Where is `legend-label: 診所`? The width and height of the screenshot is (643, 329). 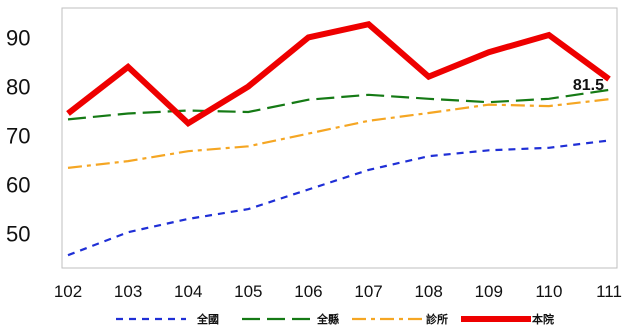 legend-label: 診所 is located at coordinates (437, 319).